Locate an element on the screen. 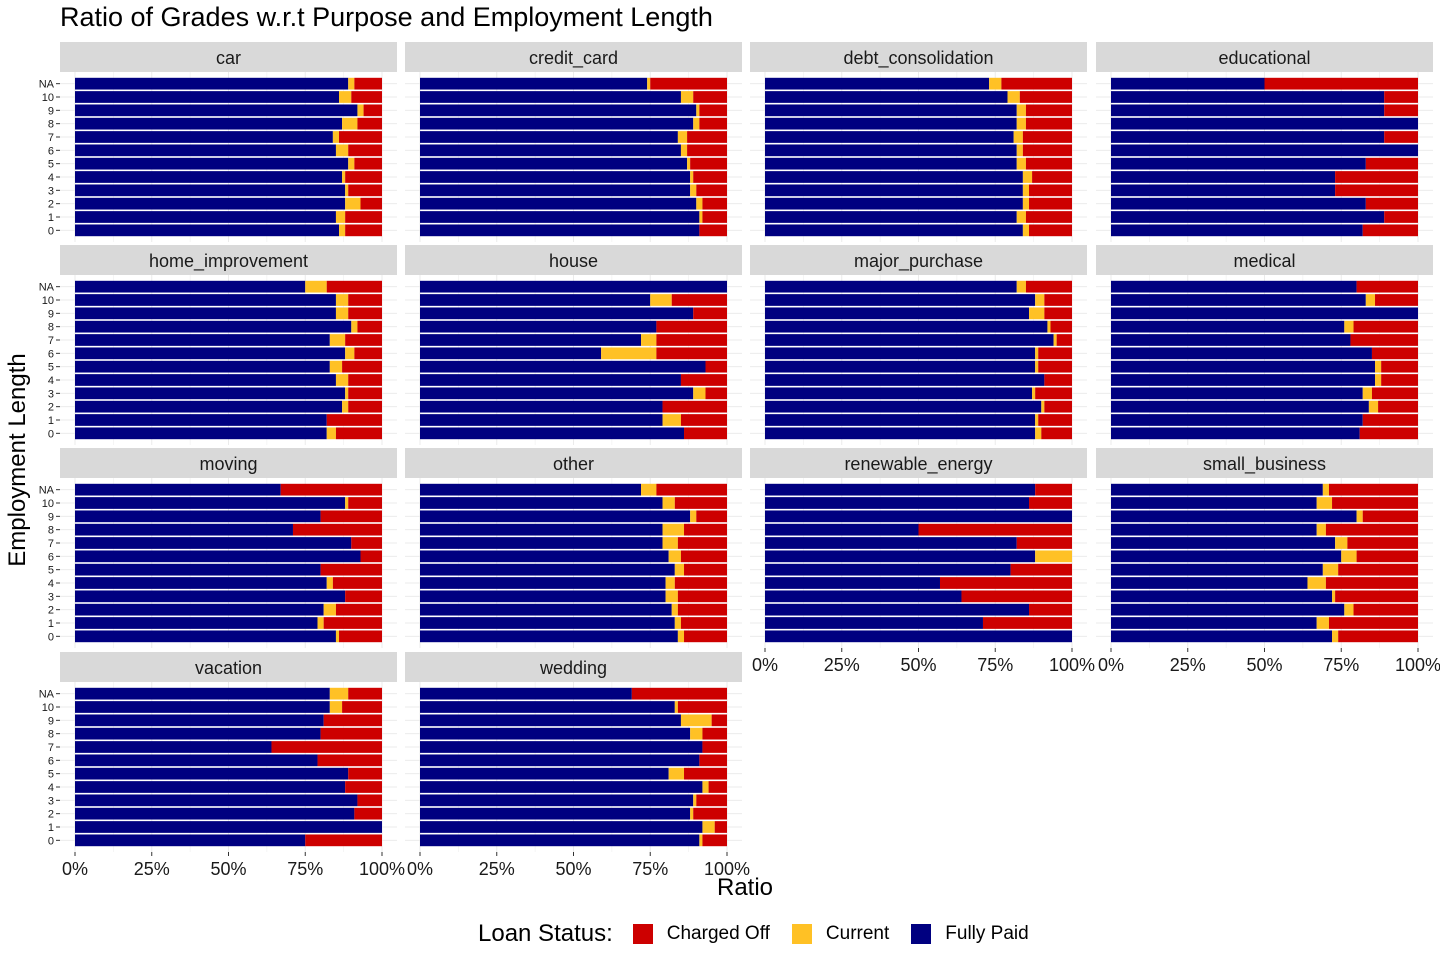 This screenshot has height=960, width=1440. facet-label-house: house is located at coordinates (573, 261).